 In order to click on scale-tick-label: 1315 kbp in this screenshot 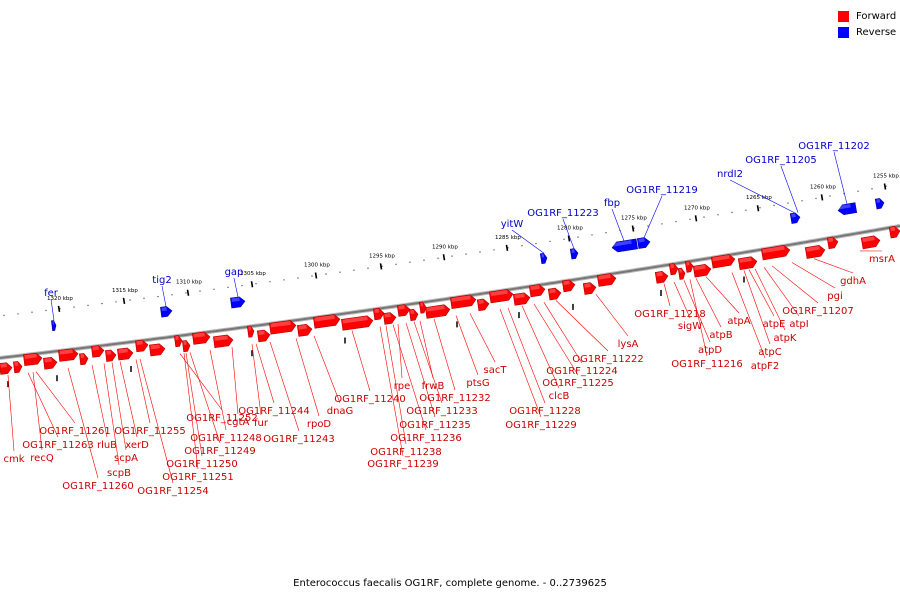, I will do `click(125, 291)`.